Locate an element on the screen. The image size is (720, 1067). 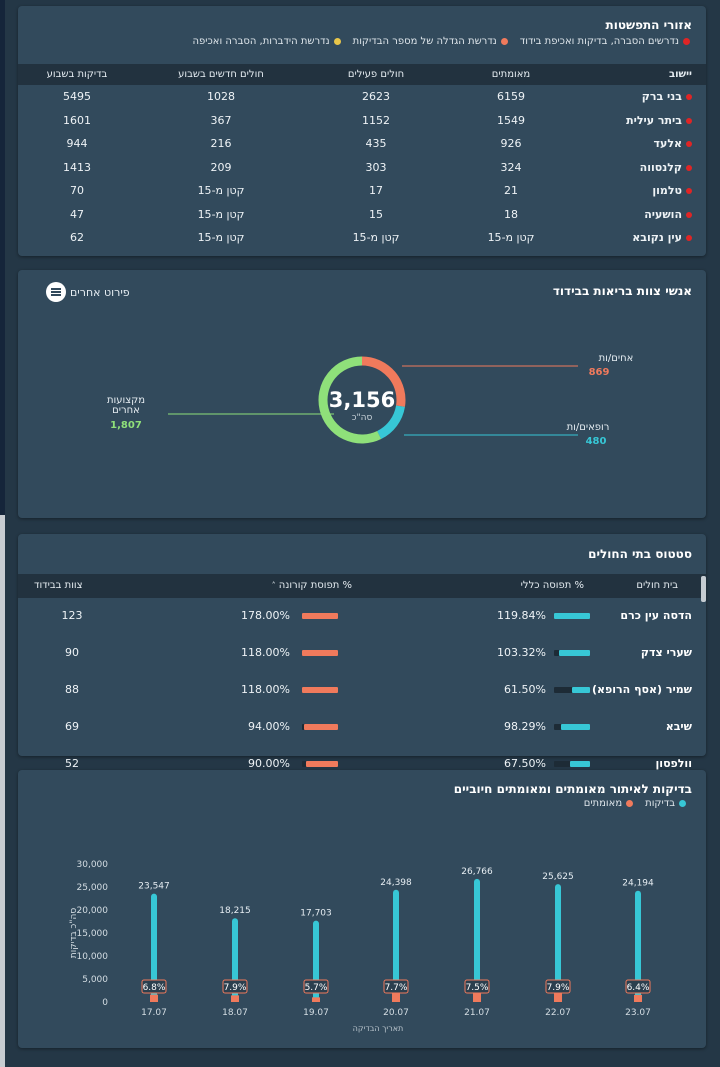
tests-title: בדיקות לאיתור מאומתים ומאומתים חיוביים is located at coordinates (572, 789).